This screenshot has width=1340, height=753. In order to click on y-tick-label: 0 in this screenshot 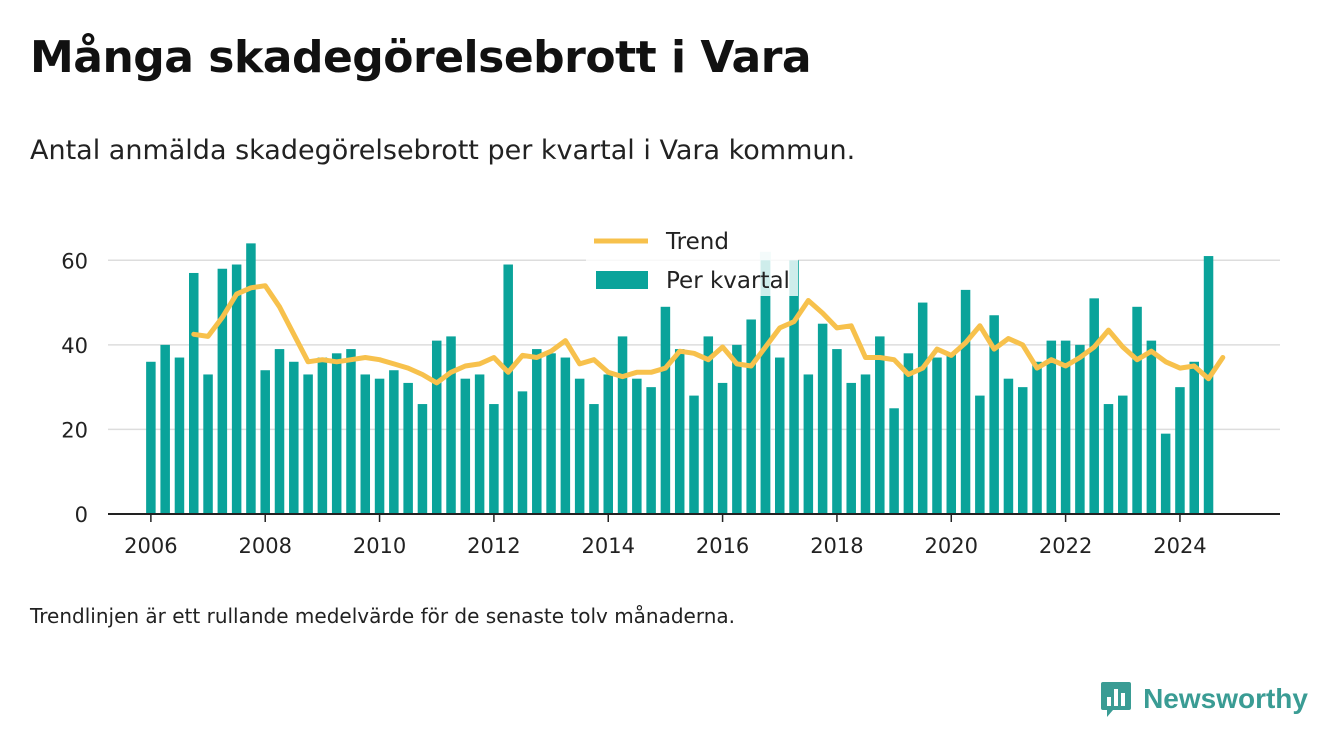, I will do `click(81, 515)`.